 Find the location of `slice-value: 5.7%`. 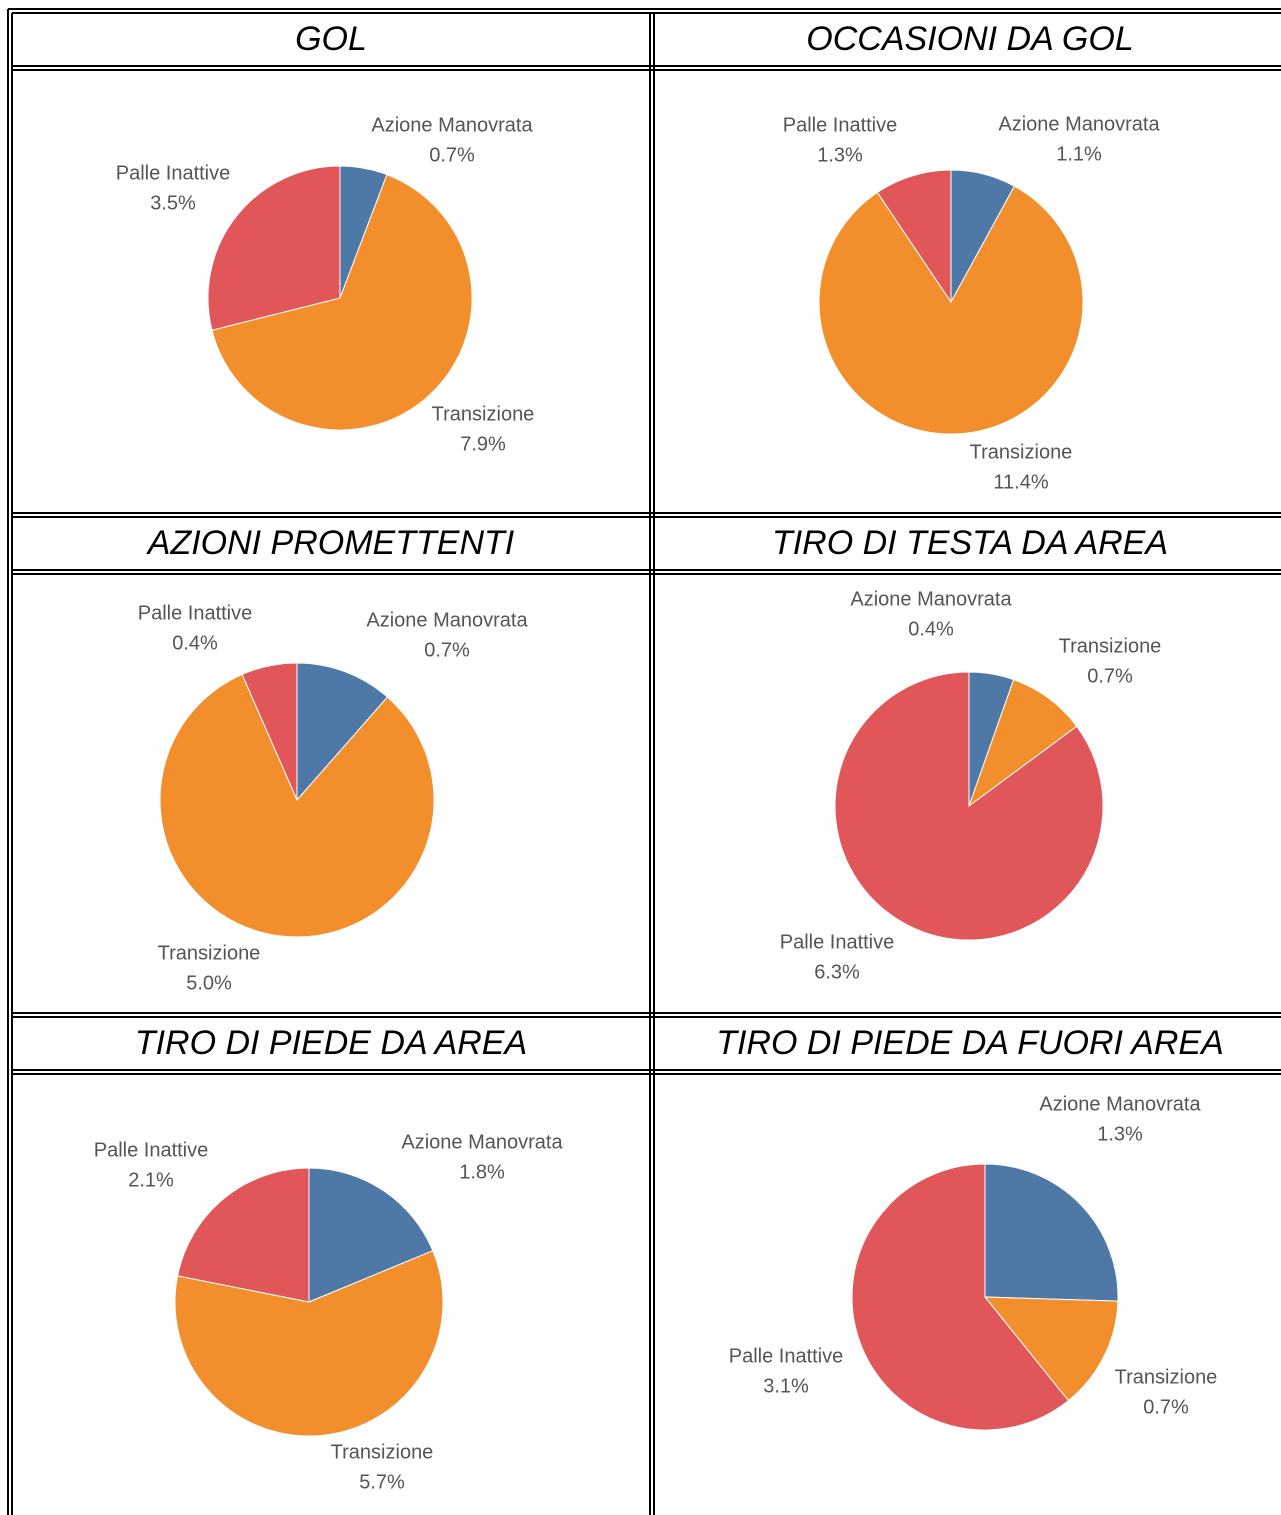

slice-value: 5.7% is located at coordinates (382, 1482).